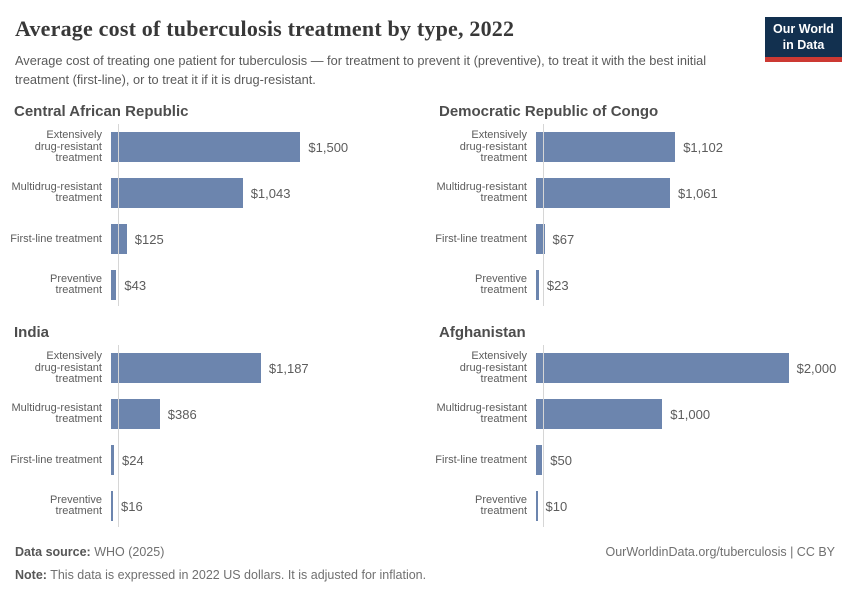  I want to click on bar-row: First-line treatment $67, so click(637, 239).